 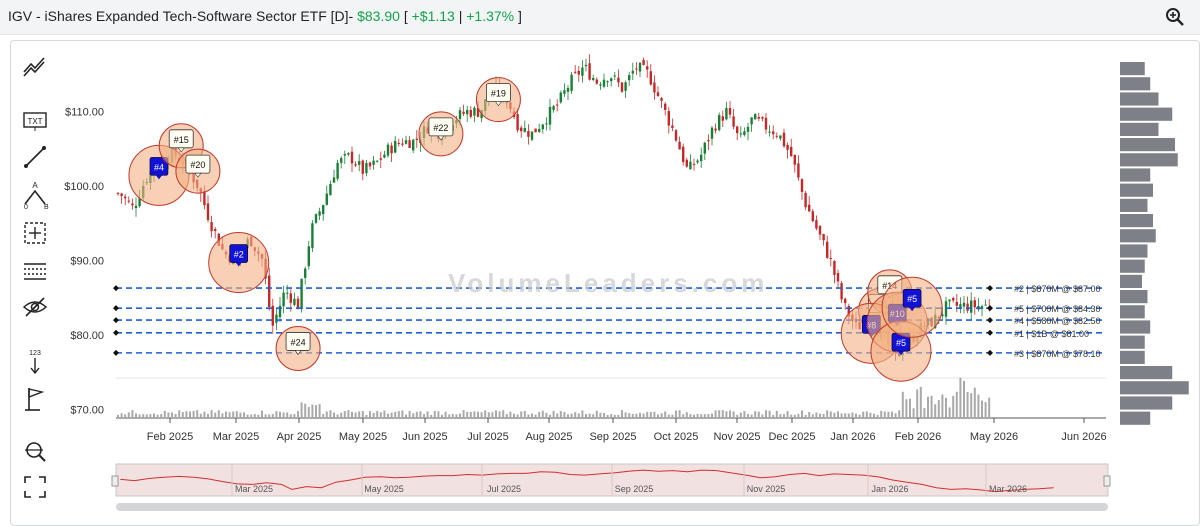 What do you see at coordinates (35, 233) in the screenshot?
I see `crosshair-icon` at bounding box center [35, 233].